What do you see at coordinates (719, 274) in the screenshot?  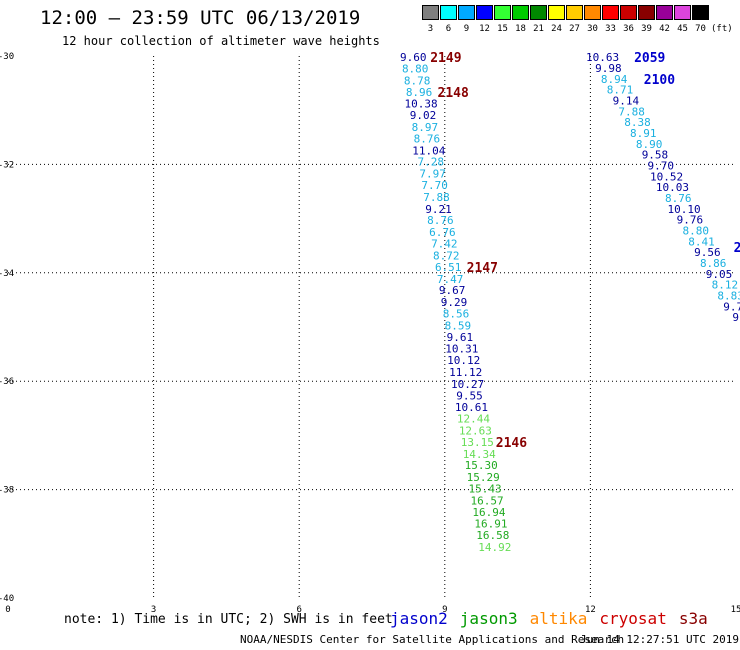 I see `wave-height-right-20: 9.05` at bounding box center [719, 274].